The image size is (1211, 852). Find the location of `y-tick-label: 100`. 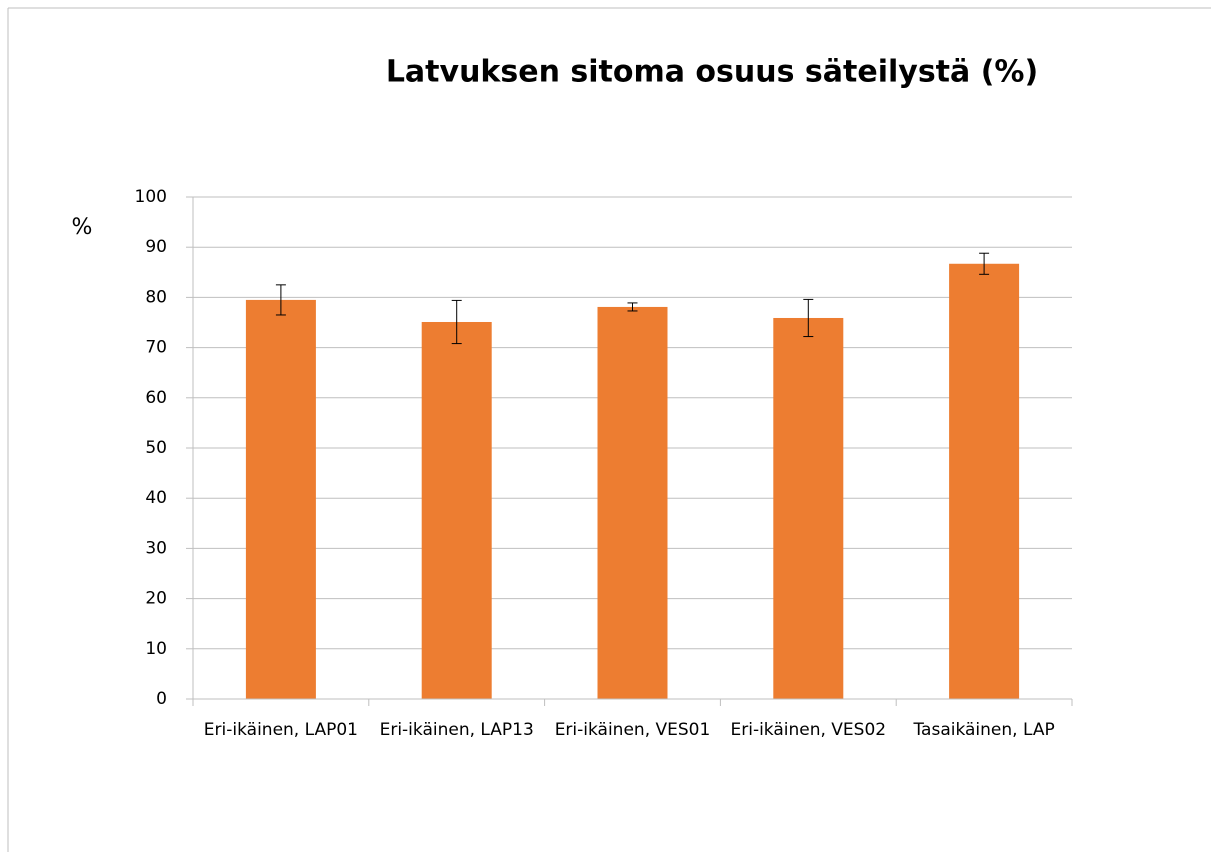

y-tick-label: 100 is located at coordinates (151, 197).